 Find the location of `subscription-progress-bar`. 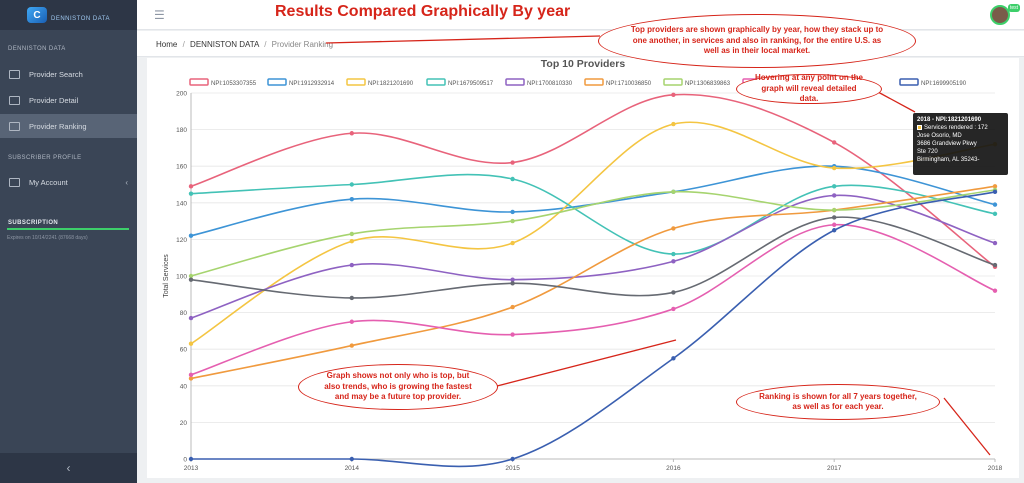

subscription-progress-bar is located at coordinates (68, 229).